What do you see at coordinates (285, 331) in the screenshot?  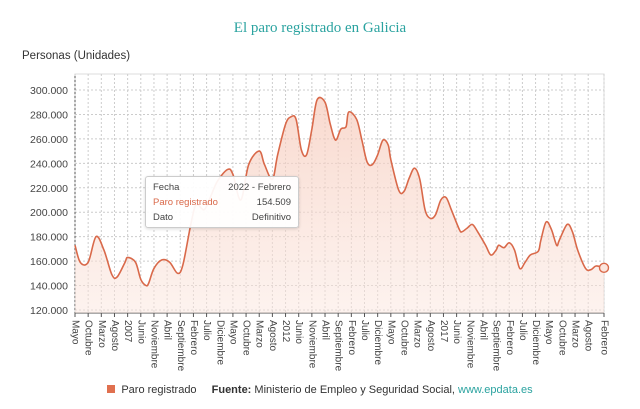 I see `x-tick-label: 2012` at bounding box center [285, 331].